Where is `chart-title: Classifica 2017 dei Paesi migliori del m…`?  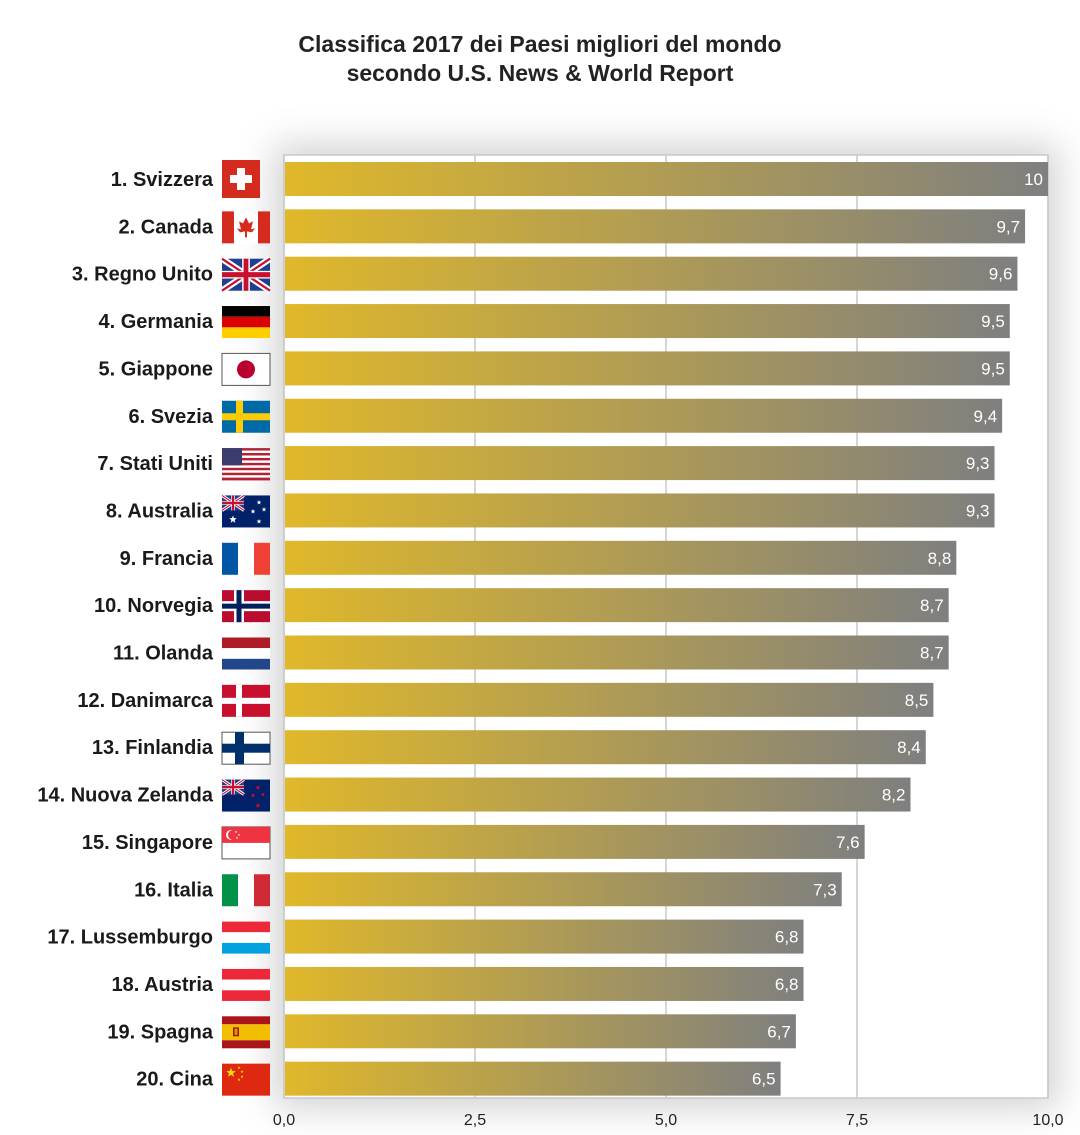
chart-title: Classifica 2017 dei Paesi migliori del m… is located at coordinates (540, 44).